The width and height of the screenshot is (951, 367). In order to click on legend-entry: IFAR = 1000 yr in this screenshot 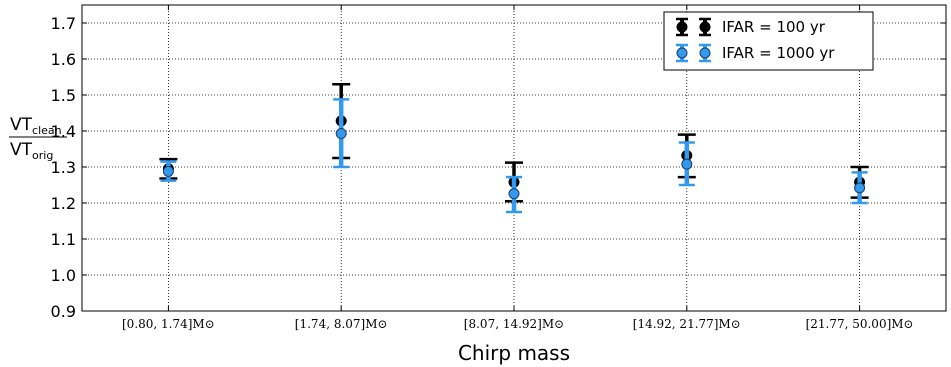, I will do `click(755, 53)`.